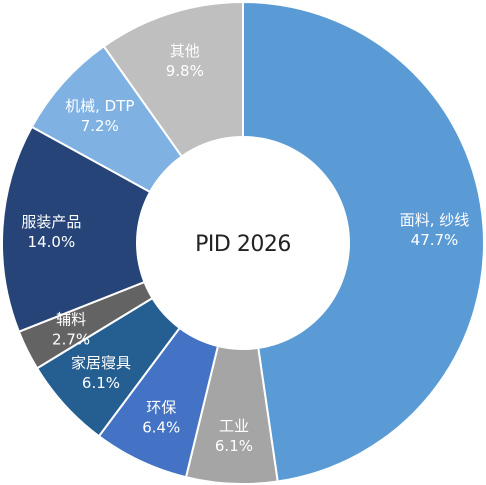  Describe the element at coordinates (435, 240) in the screenshot. I see `slice-value-0: 47.7%` at that location.